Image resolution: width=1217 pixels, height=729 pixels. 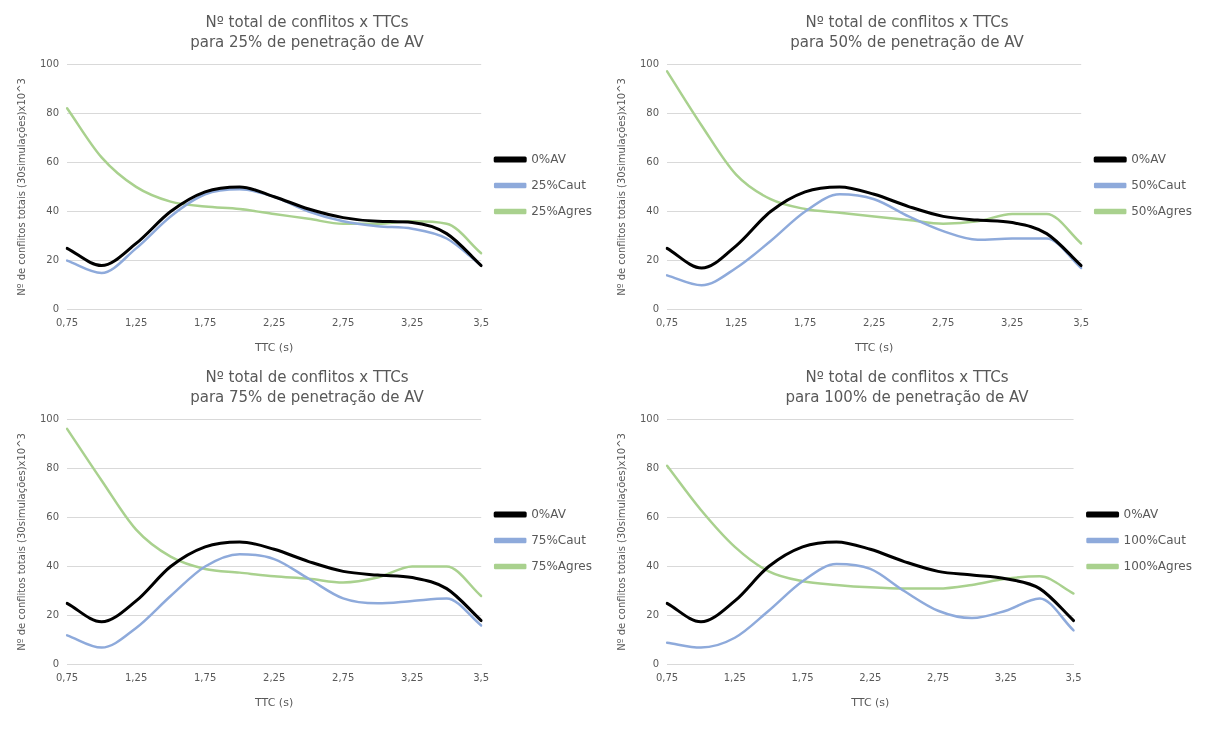 I want to click on legend-label: 25%Caut, so click(x=559, y=184).